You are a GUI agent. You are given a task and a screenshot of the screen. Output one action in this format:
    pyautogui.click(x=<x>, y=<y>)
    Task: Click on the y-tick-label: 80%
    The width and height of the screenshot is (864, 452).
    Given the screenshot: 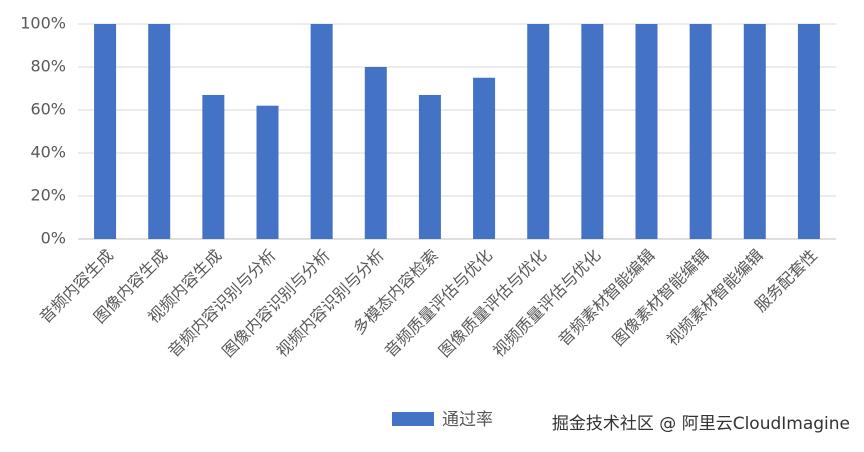 What is the action you would take?
    pyautogui.click(x=48, y=66)
    